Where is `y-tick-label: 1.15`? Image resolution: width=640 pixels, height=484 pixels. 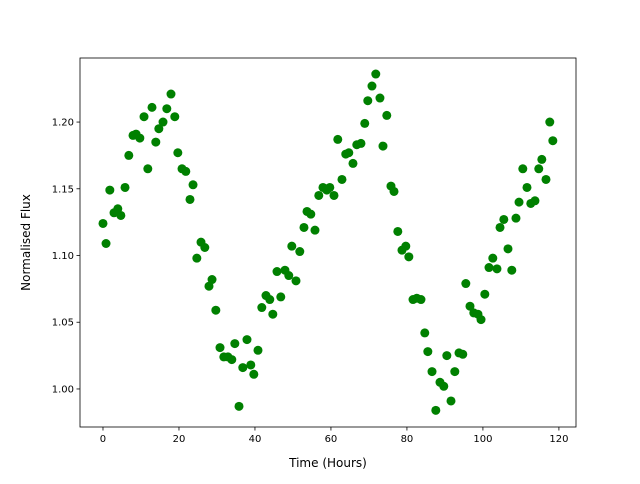
y-tick-label: 1.15 is located at coordinates (63, 189).